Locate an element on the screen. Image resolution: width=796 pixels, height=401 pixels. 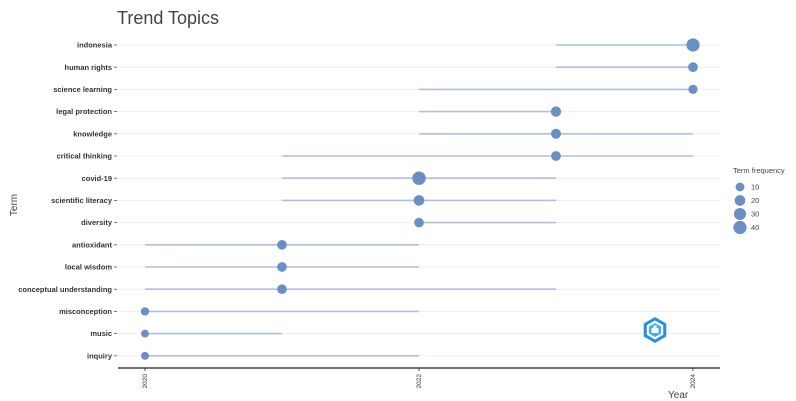
term-label: science learning is located at coordinates (82, 89).